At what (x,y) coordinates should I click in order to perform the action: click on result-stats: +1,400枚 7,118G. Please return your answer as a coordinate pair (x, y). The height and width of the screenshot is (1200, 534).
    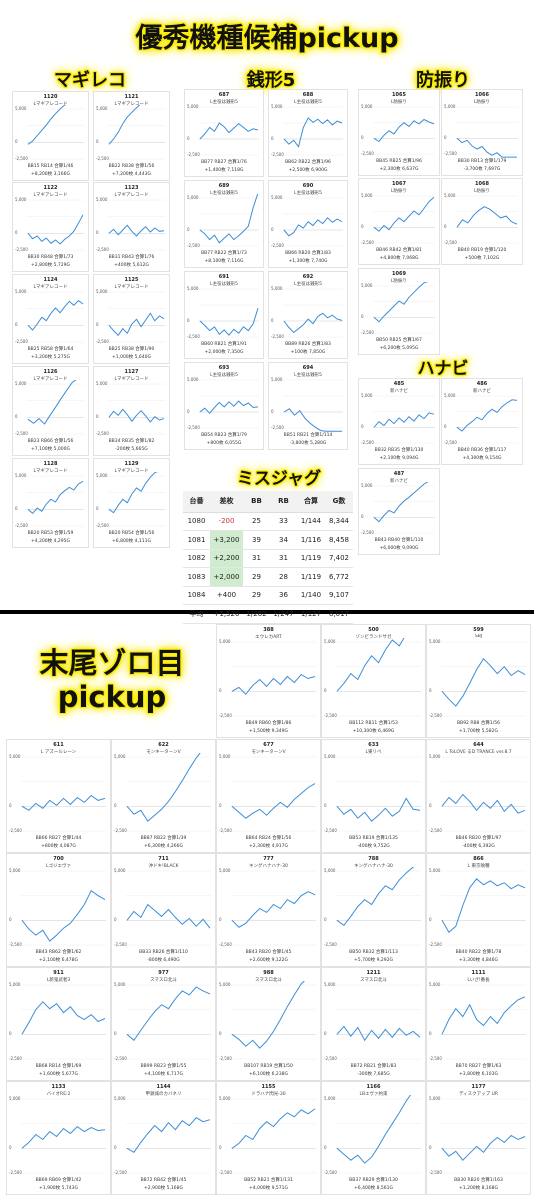
    Looking at the image, I should click on (224, 170).